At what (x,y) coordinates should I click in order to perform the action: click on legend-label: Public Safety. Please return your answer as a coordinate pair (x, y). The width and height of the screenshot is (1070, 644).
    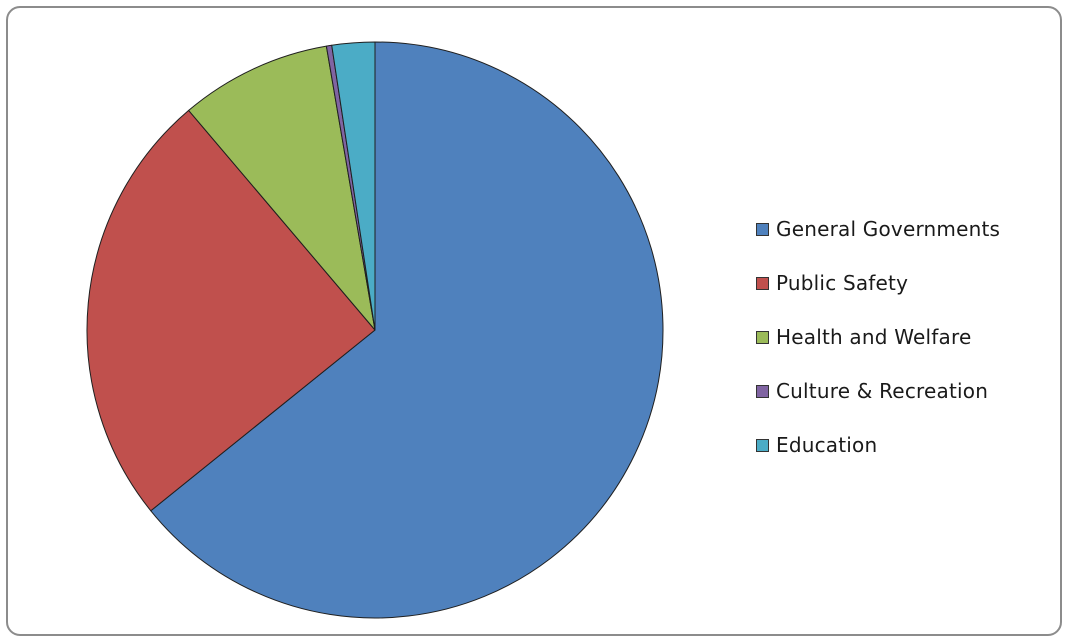
    Looking at the image, I should click on (842, 283).